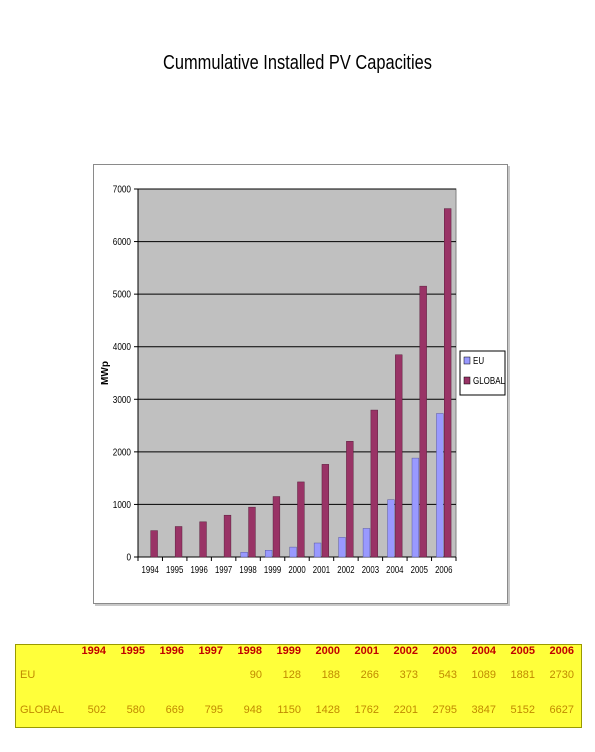 The height and width of the screenshot is (752, 595). I want to click on table-header-cell: 1995, so click(132, 651).